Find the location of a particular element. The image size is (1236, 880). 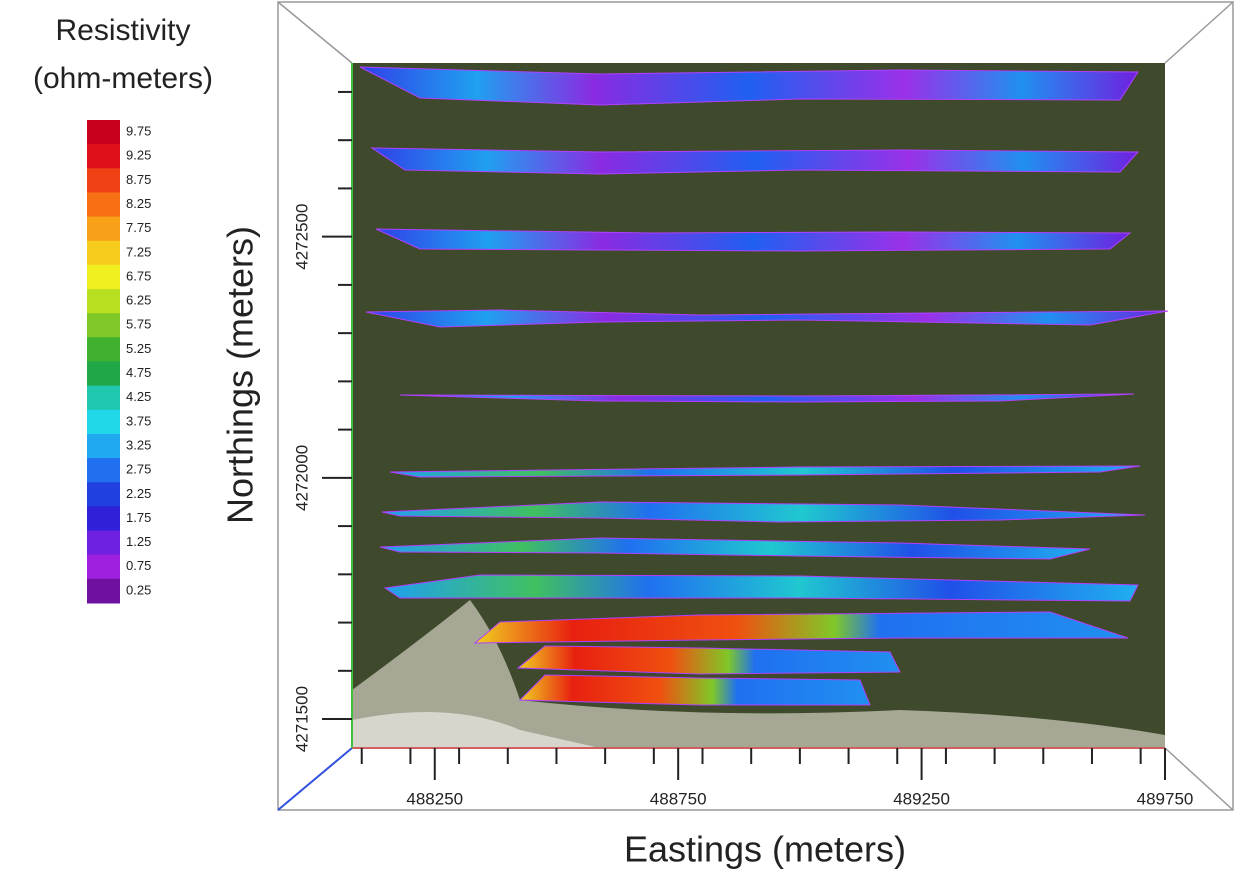

y-tick-label: 4271500 is located at coordinates (301, 719).